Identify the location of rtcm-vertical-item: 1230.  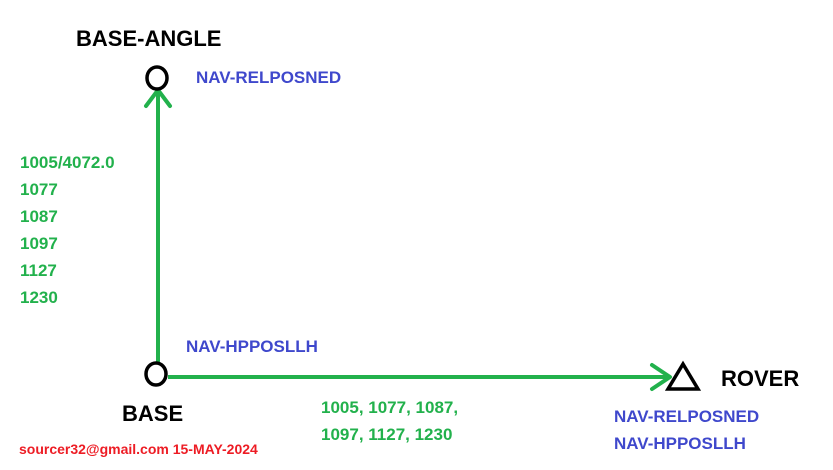
(39, 297).